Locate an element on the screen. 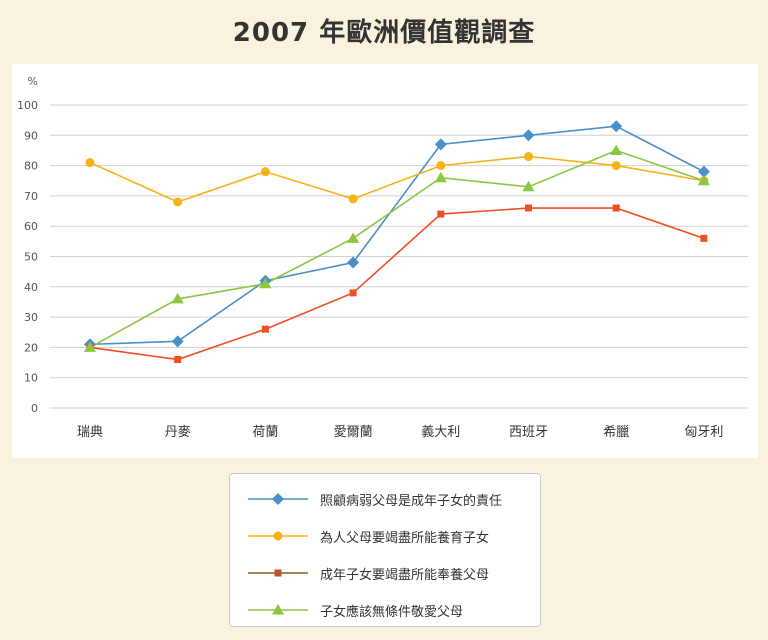  x-tick-label: 義大利 is located at coordinates (440, 432).